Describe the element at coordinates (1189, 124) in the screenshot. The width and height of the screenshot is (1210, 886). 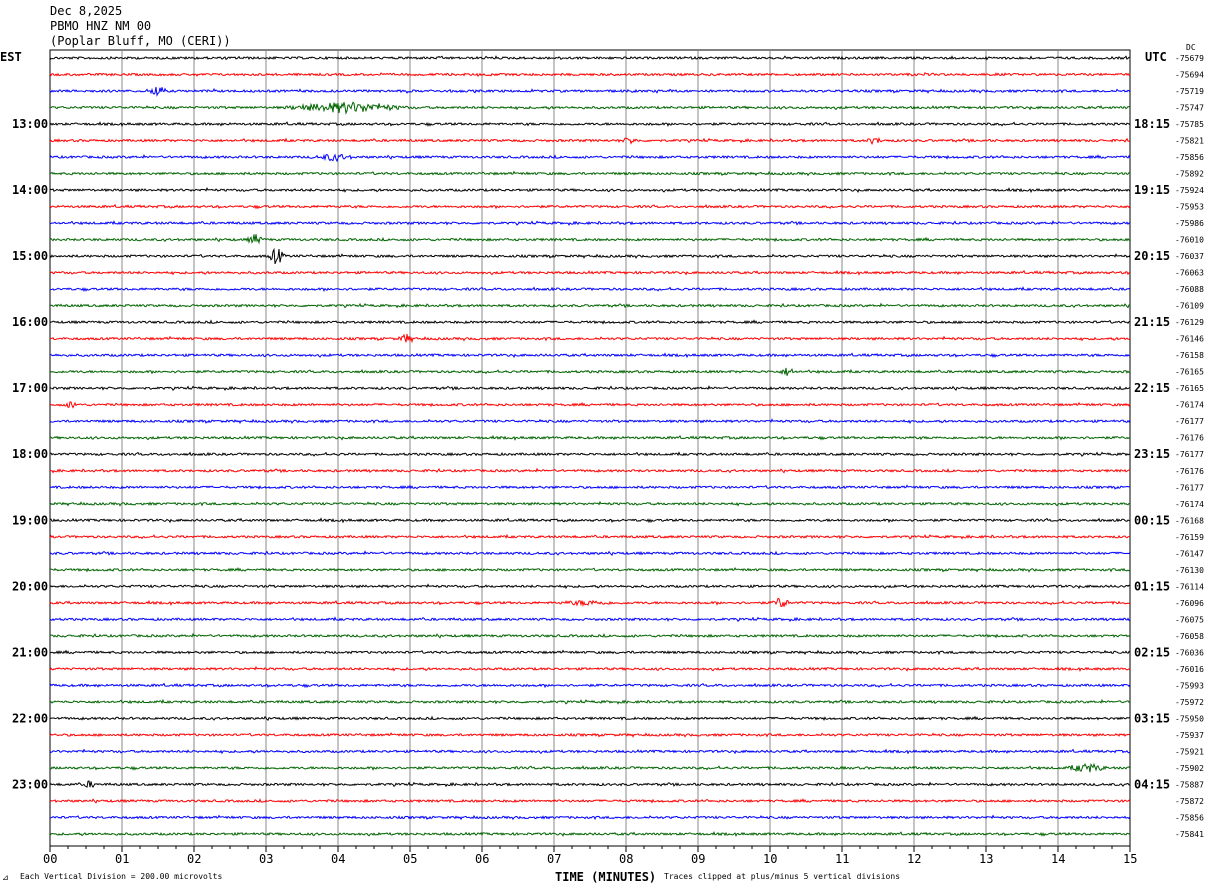
I see `dc-value: -75785` at that location.